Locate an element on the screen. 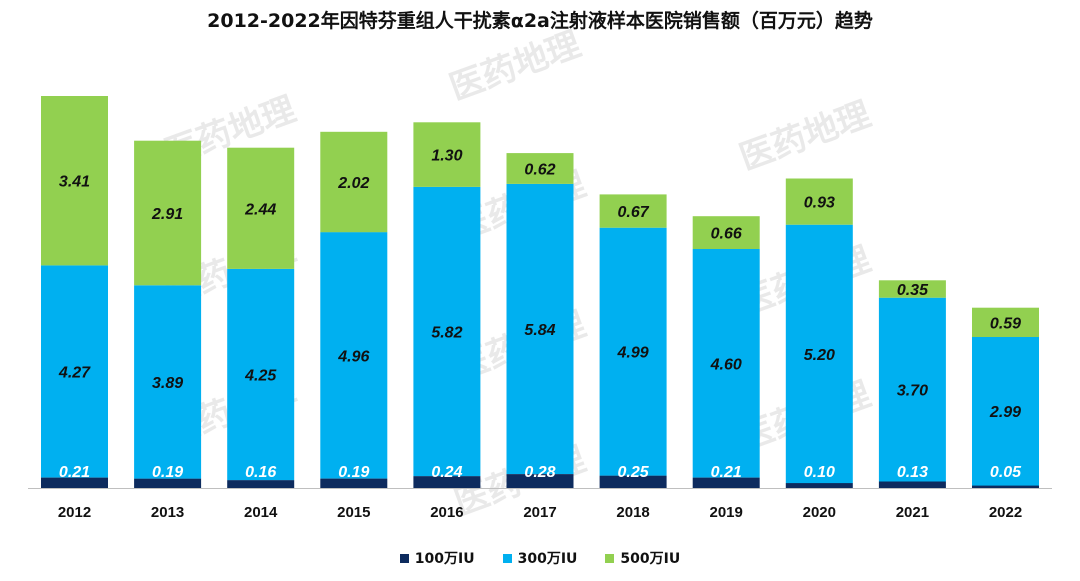 This screenshot has width=1080, height=581. x-tick-label: 2017 is located at coordinates (539, 512).